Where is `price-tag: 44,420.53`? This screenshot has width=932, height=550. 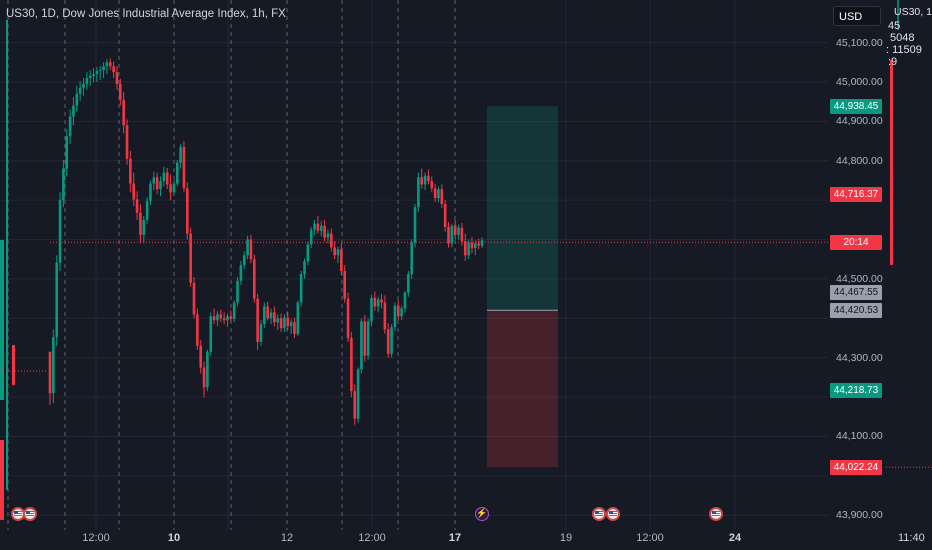
price-tag: 44,420.53 is located at coordinates (856, 311).